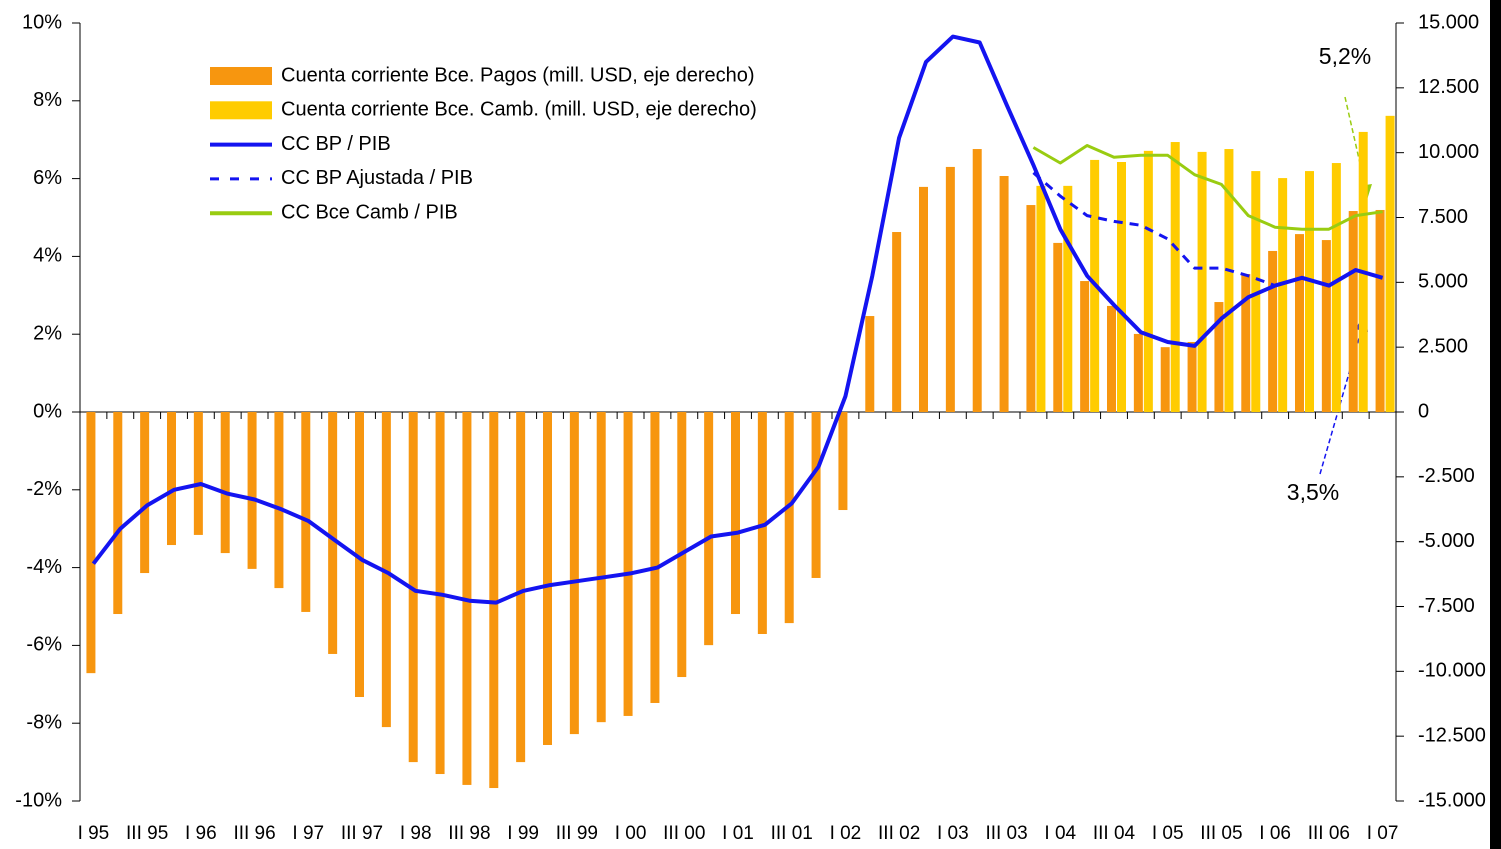 This screenshot has height=849, width=1501. What do you see at coordinates (1006, 833) in the screenshot?
I see `x-tick-label: III 03` at bounding box center [1006, 833].